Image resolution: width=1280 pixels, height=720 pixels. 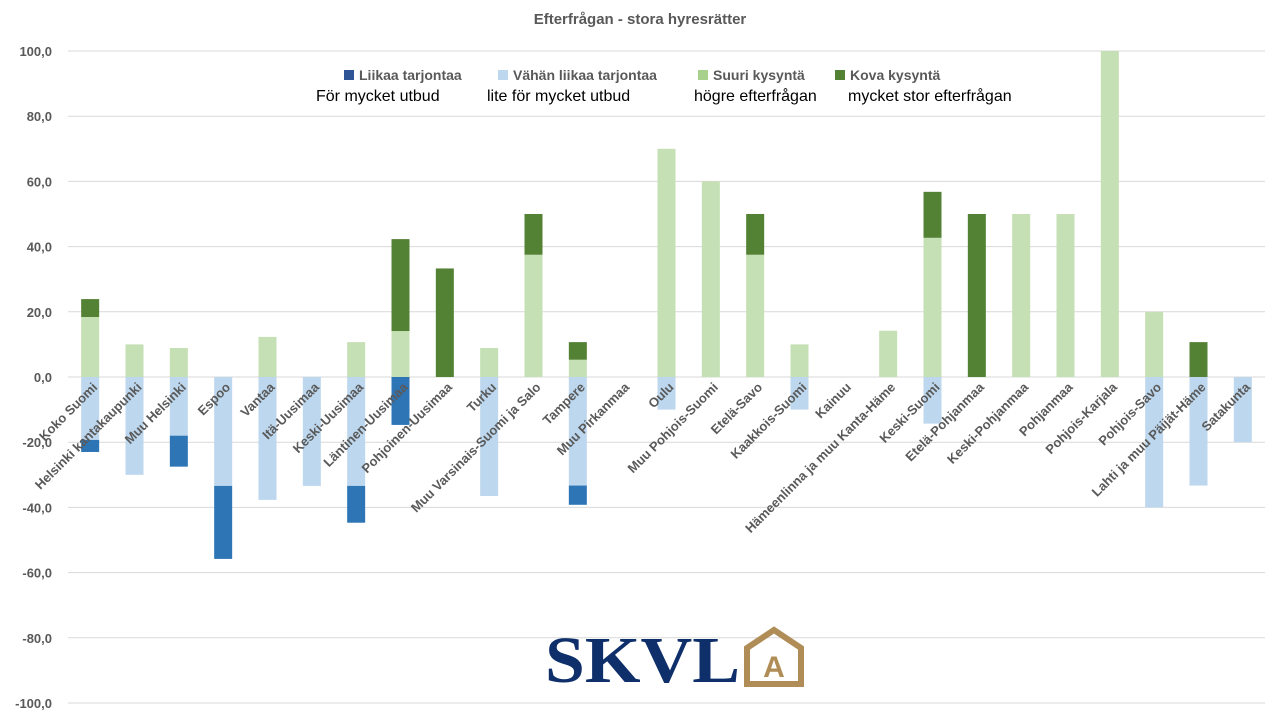 I want to click on legend-item-kova-kysynta: Kova kysyntä, so click(x=887, y=75).